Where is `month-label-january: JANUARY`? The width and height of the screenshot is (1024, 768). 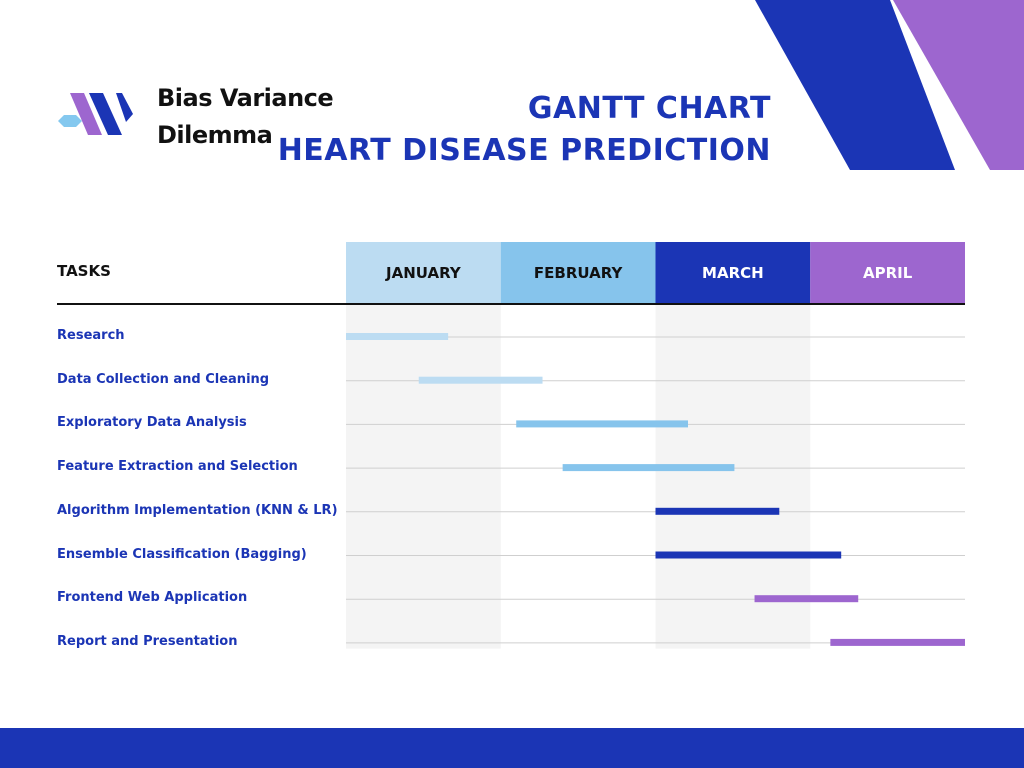 month-label-january: JANUARY is located at coordinates (423, 273).